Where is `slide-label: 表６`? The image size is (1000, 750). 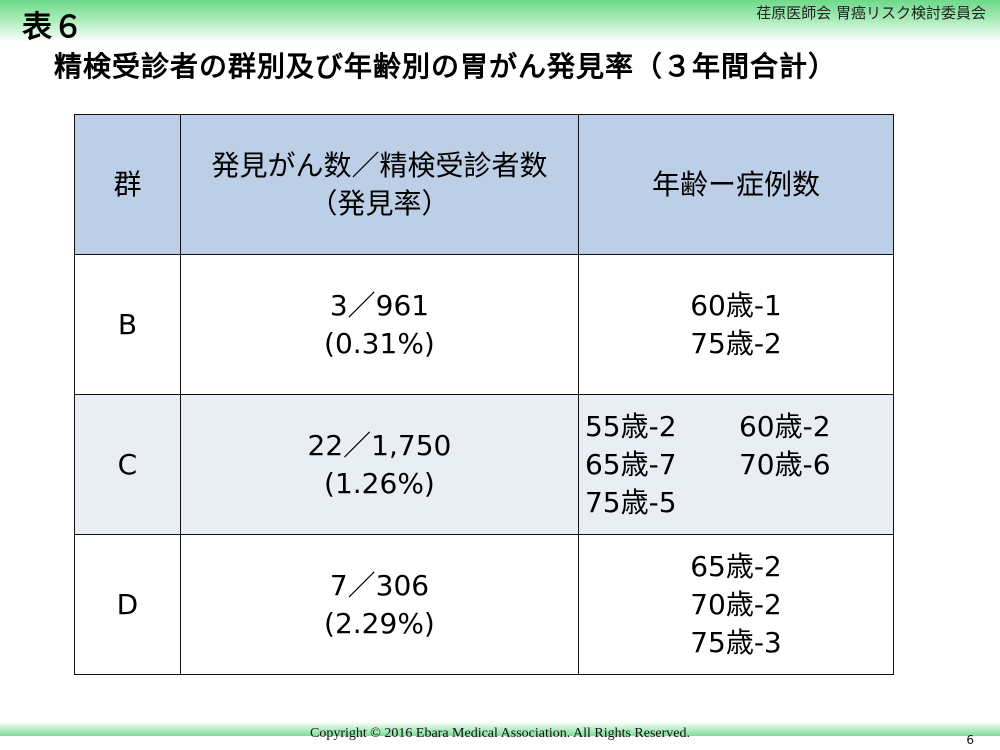
slide-label: 表６ is located at coordinates (53, 27).